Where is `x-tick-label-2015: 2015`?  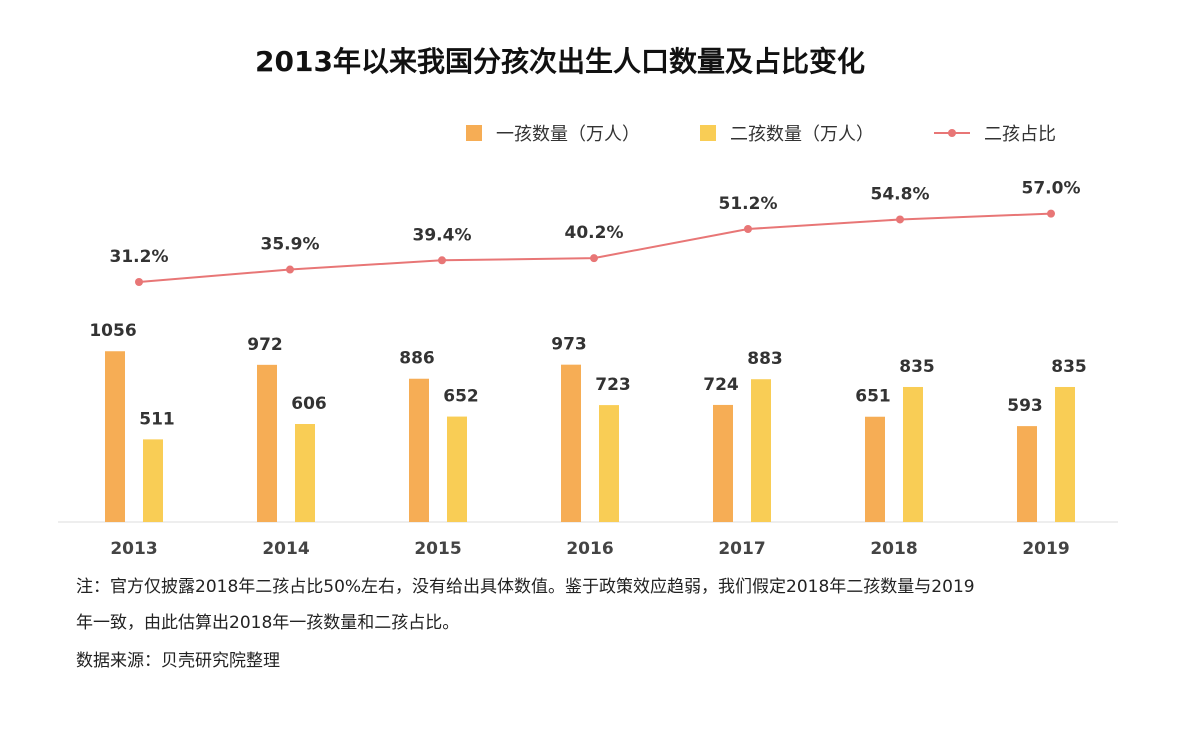
x-tick-label-2015: 2015 is located at coordinates (437, 549).